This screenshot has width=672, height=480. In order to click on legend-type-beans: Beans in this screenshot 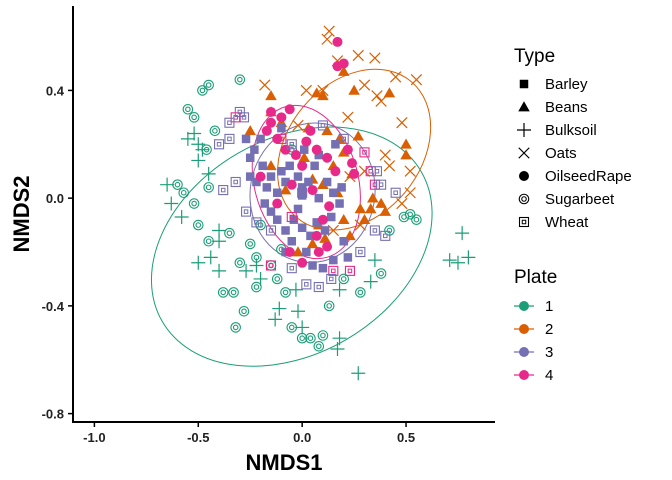, I will do `click(553, 107)`.